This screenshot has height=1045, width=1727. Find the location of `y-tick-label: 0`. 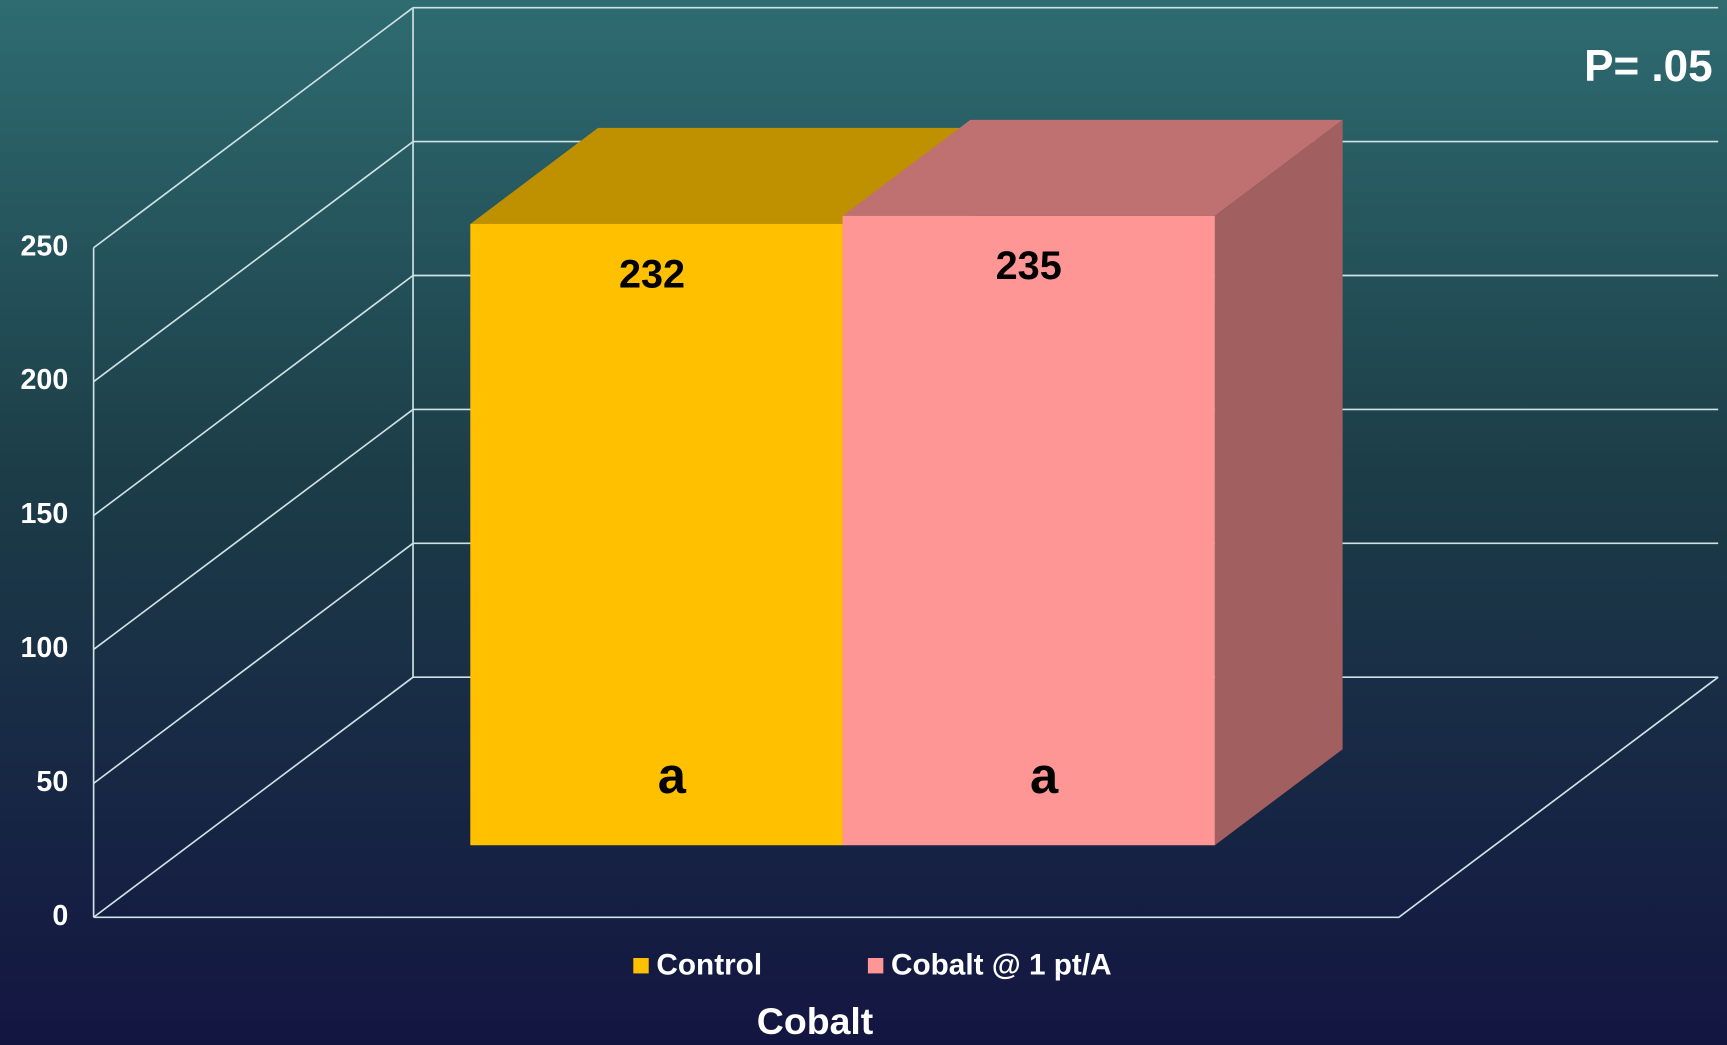

y-tick-label: 0 is located at coordinates (60, 916).